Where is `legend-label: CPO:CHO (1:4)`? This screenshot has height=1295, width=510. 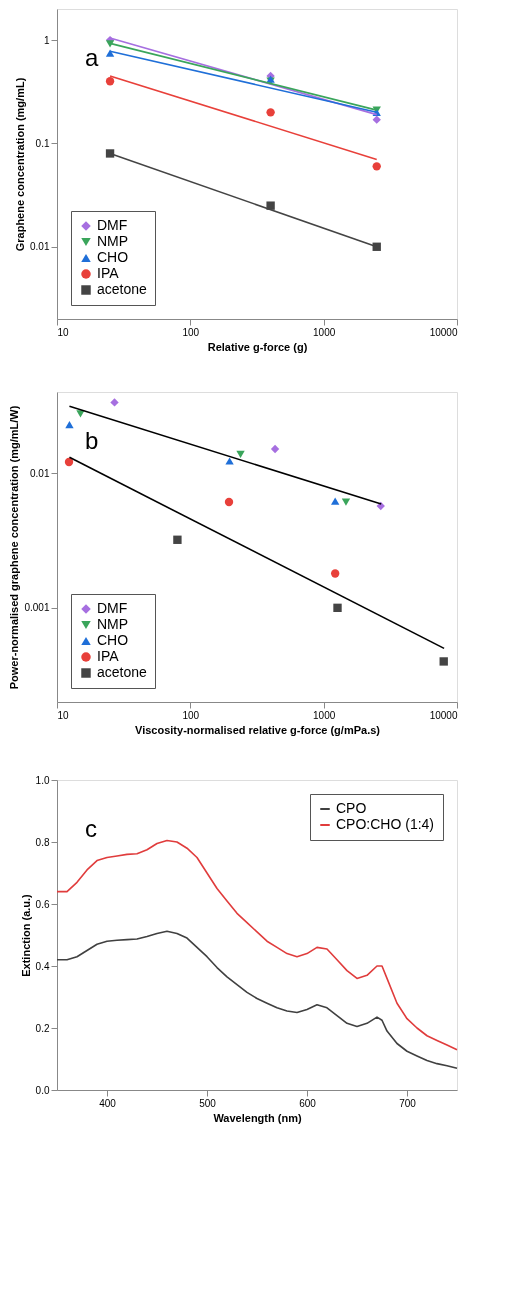
legend-label: CPO:CHO (1:4) is located at coordinates (385, 824).